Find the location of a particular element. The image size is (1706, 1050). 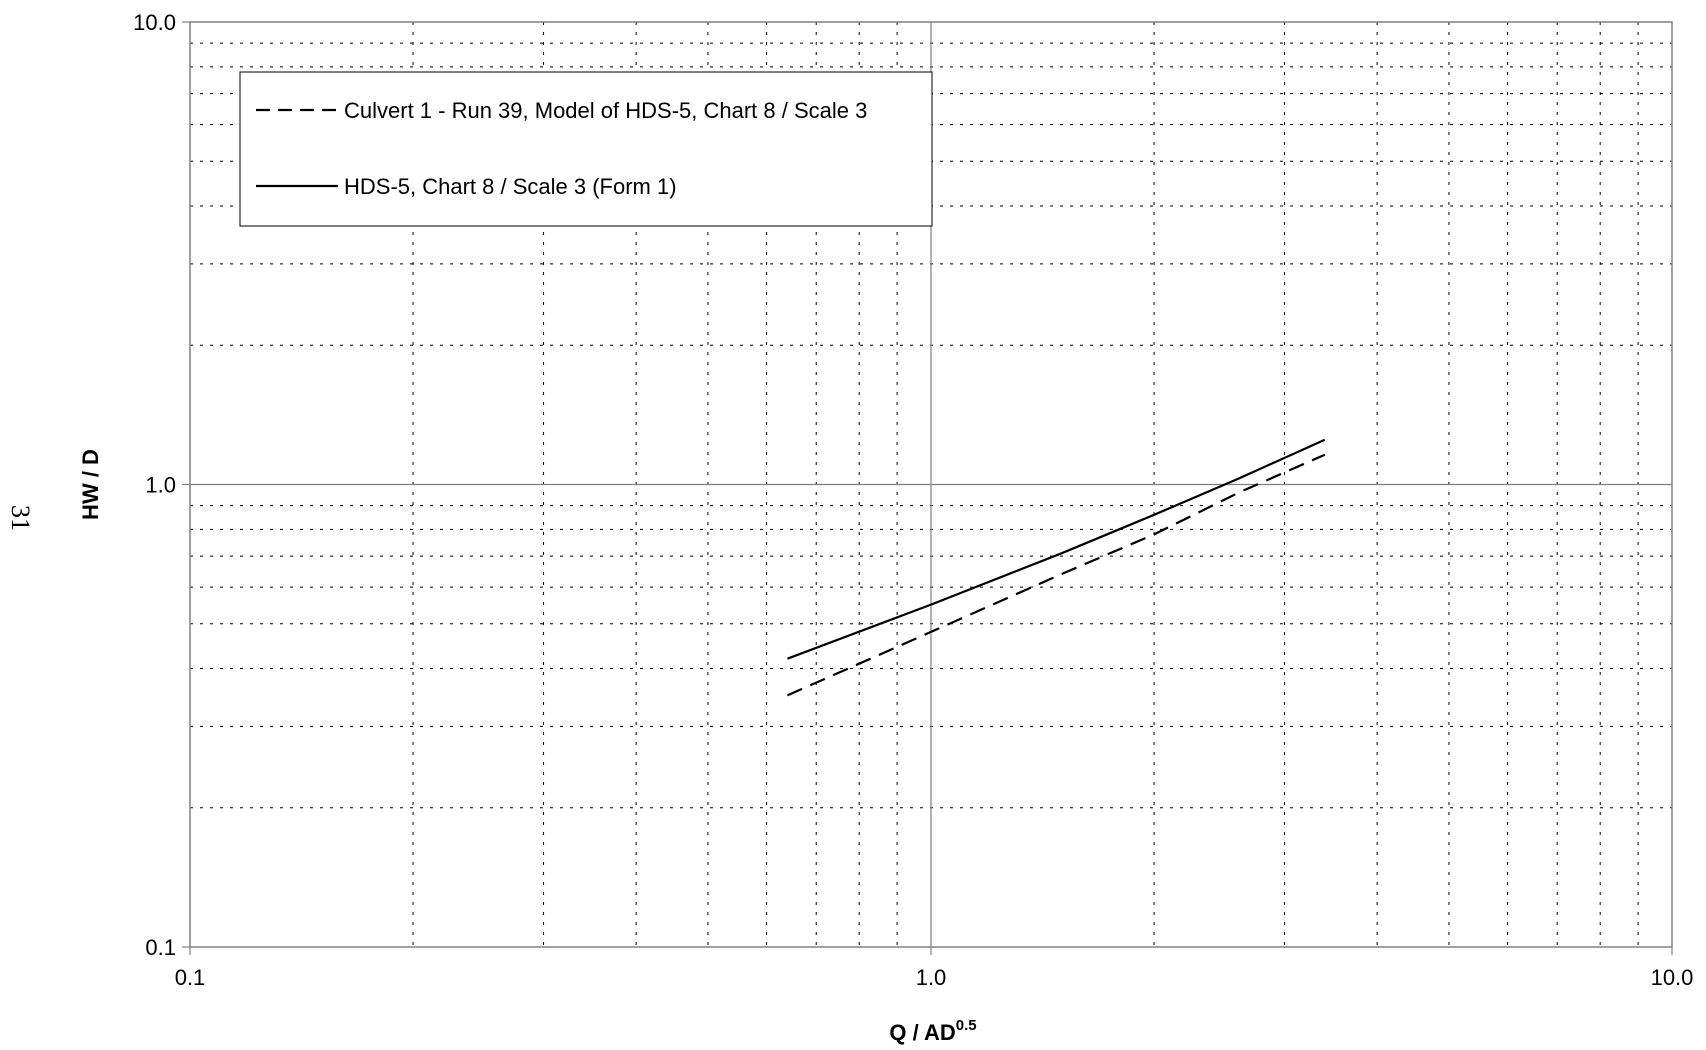

x-axis-title-main: Q / AD is located at coordinates (922, 1032).